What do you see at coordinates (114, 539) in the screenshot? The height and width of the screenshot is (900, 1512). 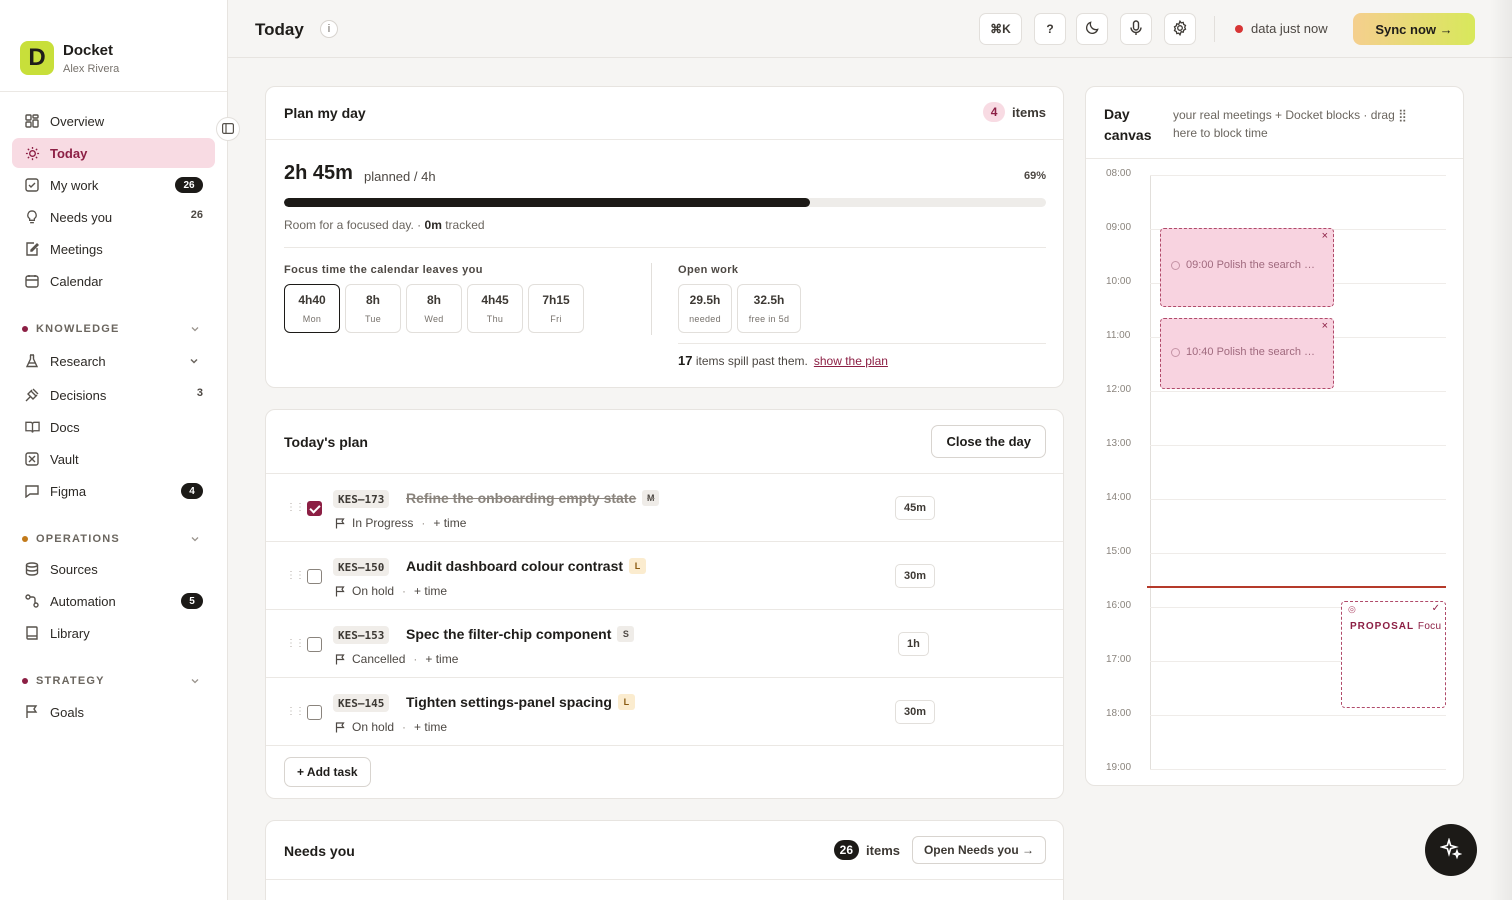 I see `section-operations: OPERATIONS` at bounding box center [114, 539].